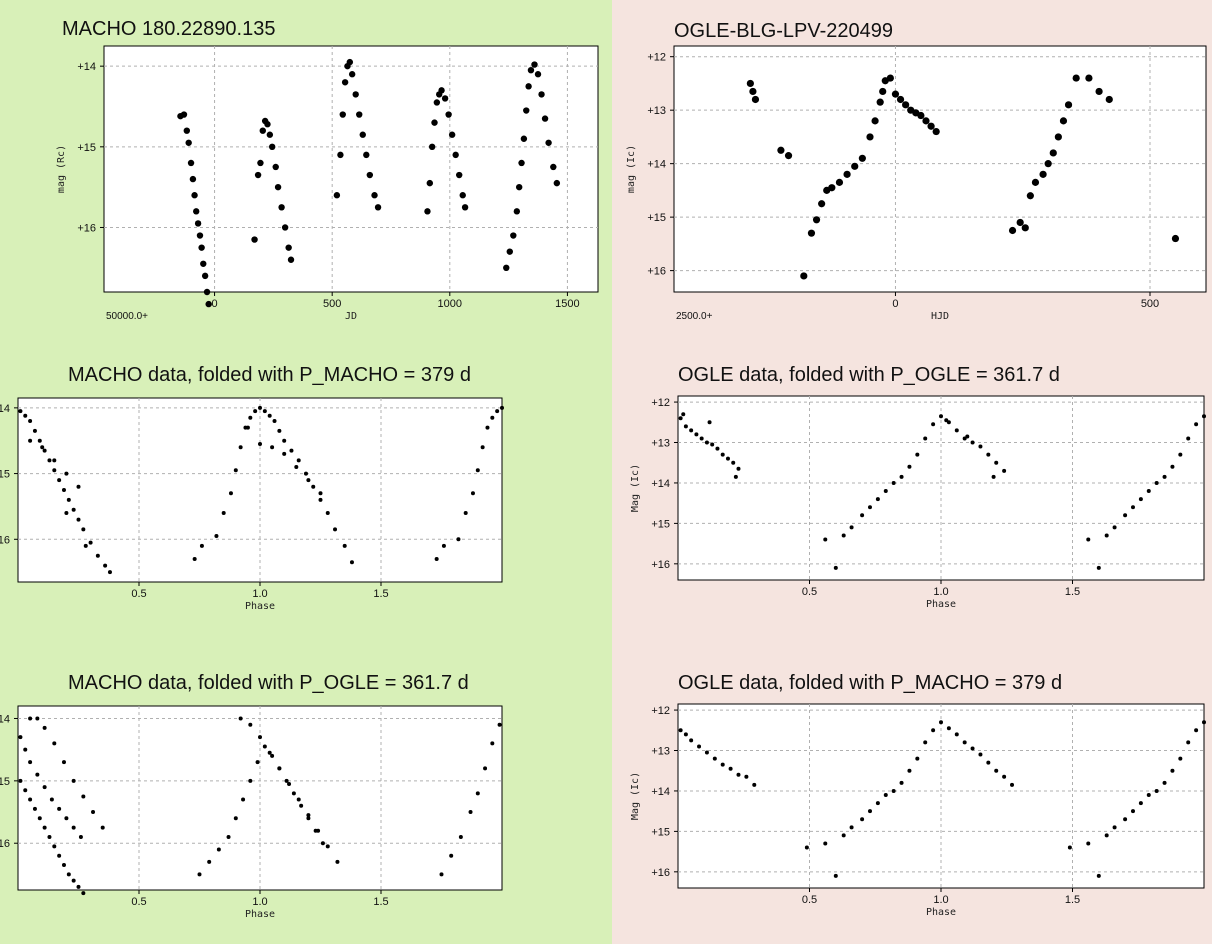 The image size is (1212, 944). What do you see at coordinates (369, 183) in the screenshot?
I see `data-points` at bounding box center [369, 183].